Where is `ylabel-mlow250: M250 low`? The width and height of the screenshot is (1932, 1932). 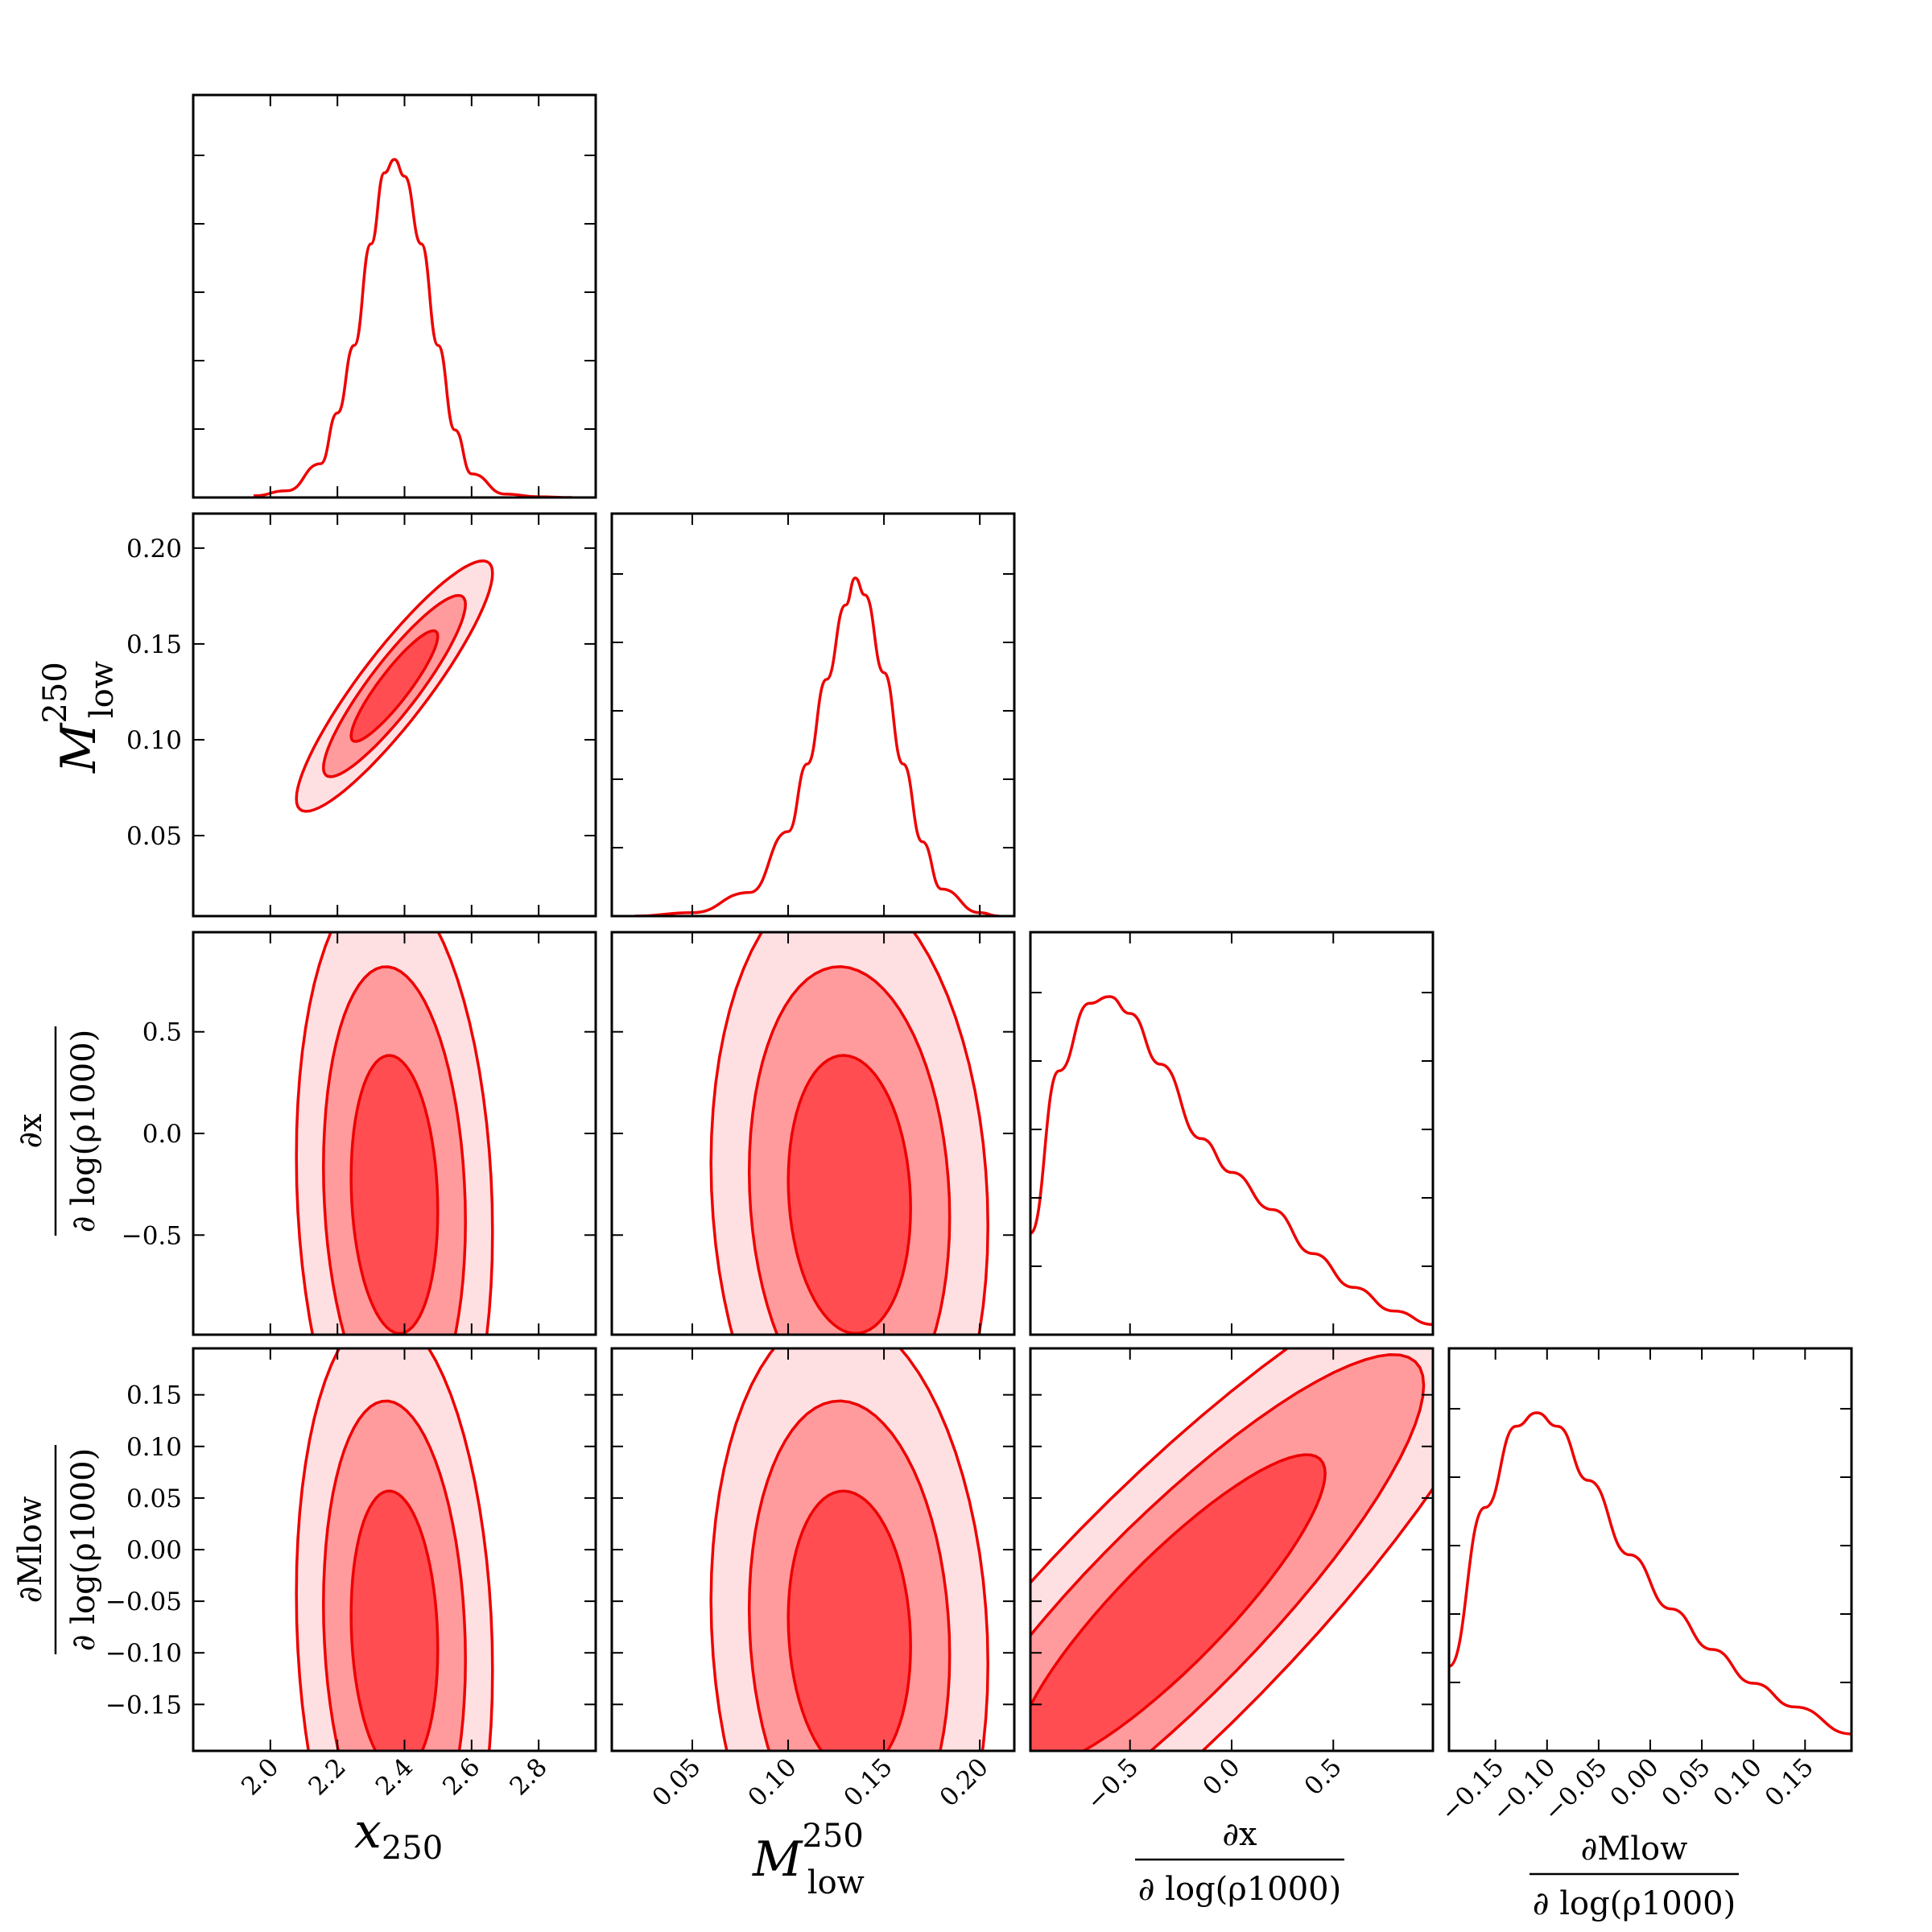
ylabel-mlow250: M250 low is located at coordinates (79, 717).